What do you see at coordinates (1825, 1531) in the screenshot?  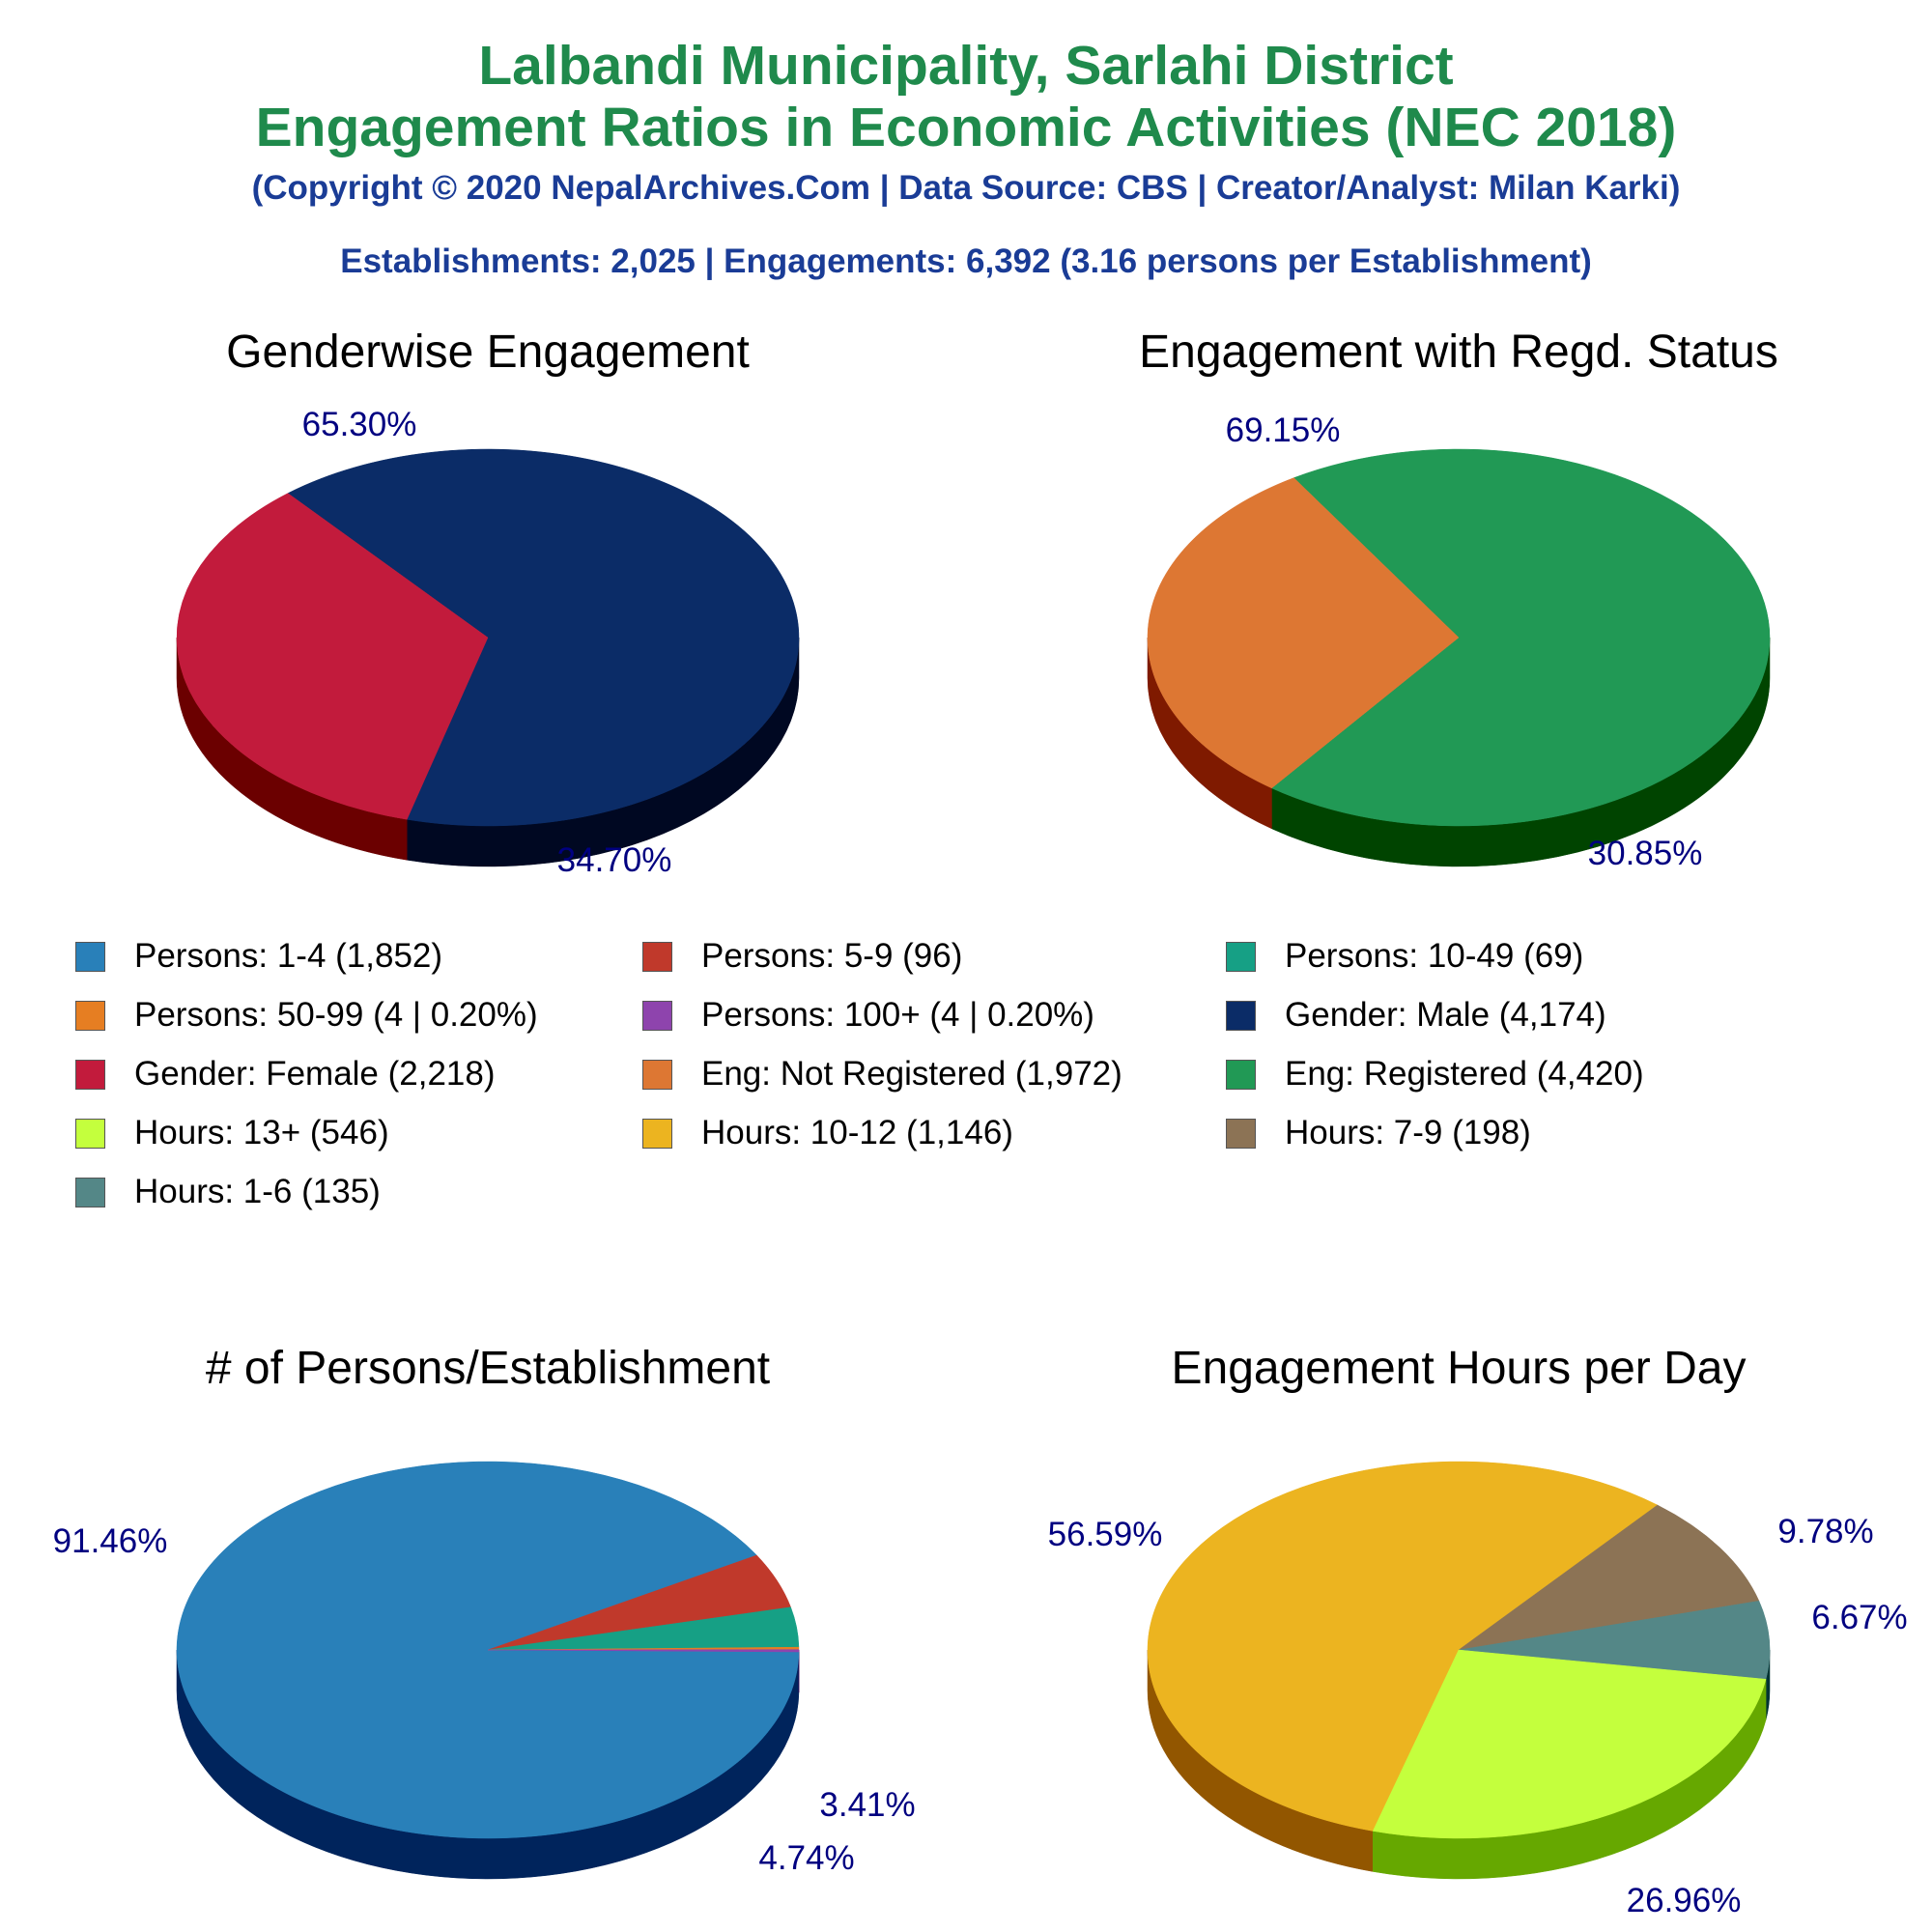 I see `pie-percent-label: 9.78%` at bounding box center [1825, 1531].